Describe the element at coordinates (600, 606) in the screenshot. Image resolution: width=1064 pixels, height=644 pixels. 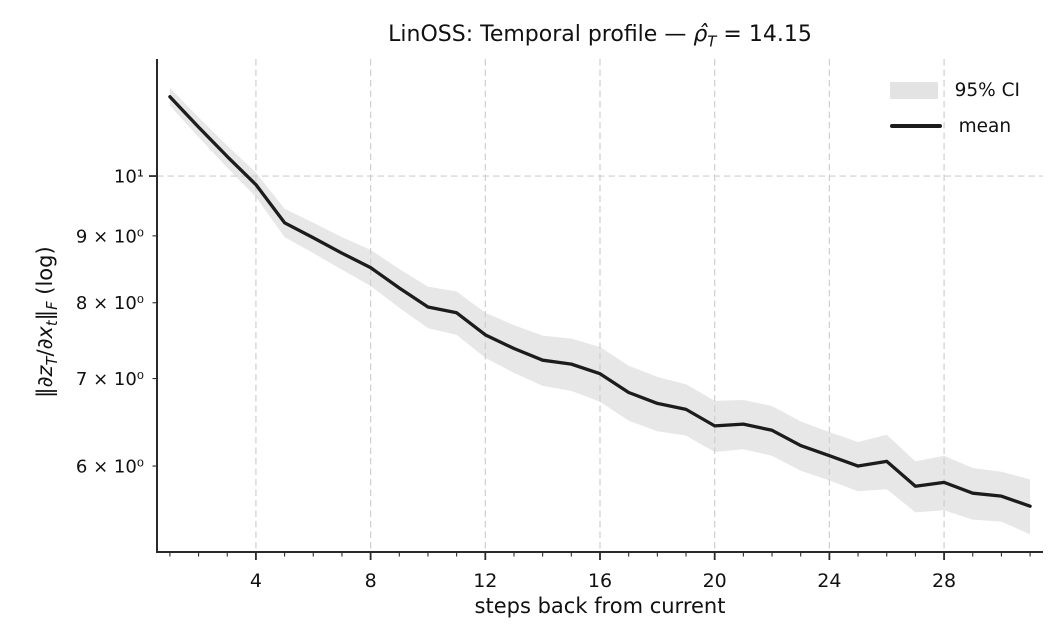
I see `x-axis-label: steps back from current` at that location.